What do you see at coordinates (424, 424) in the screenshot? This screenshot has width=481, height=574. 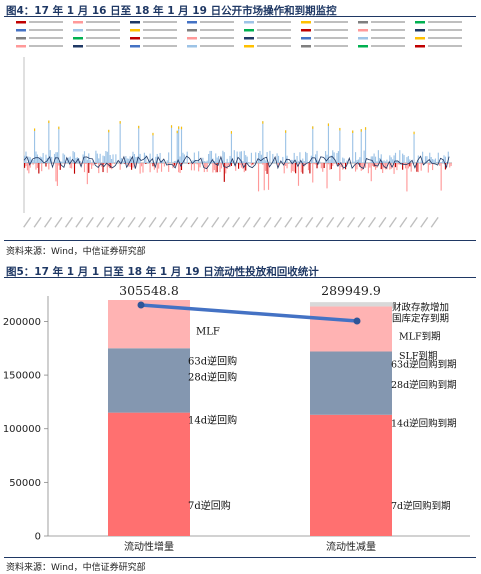 I see `annotation-right: 14d逆回购到期` at bounding box center [424, 424].